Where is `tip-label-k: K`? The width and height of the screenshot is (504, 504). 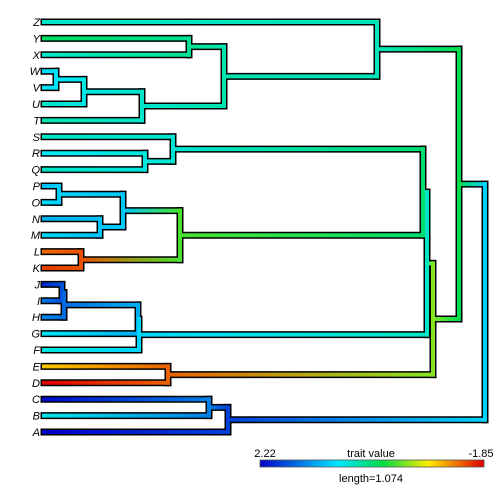
tip-label-k: K is located at coordinates (37, 269).